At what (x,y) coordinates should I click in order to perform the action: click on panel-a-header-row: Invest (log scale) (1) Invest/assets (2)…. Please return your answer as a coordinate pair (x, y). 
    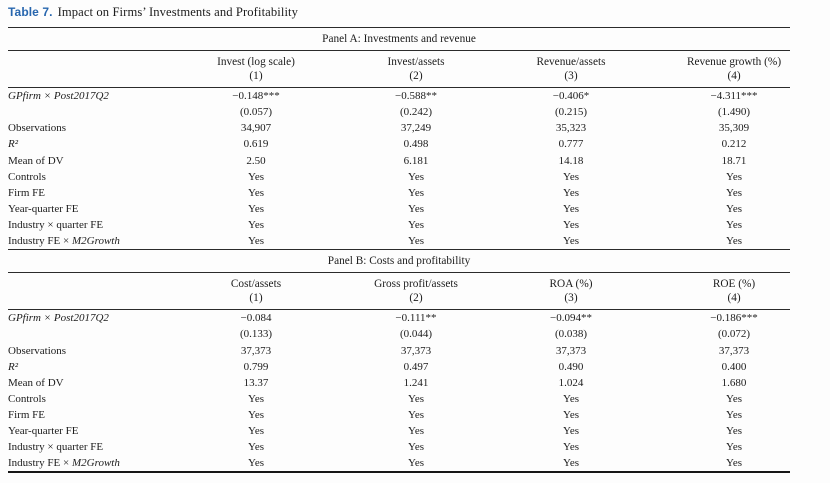
    Looking at the image, I should click on (399, 69).